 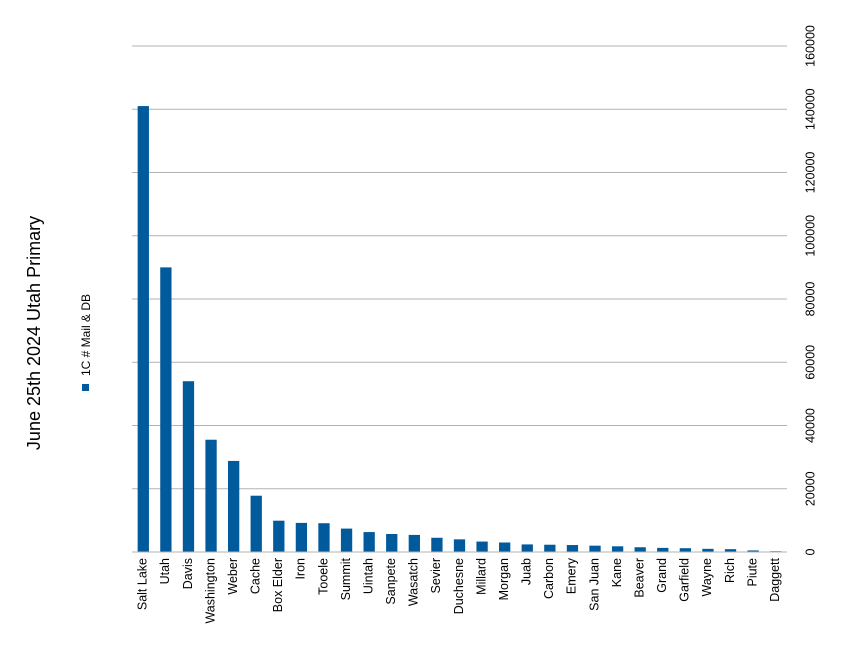 I want to click on category-label: Duchesne, so click(x=459, y=586).